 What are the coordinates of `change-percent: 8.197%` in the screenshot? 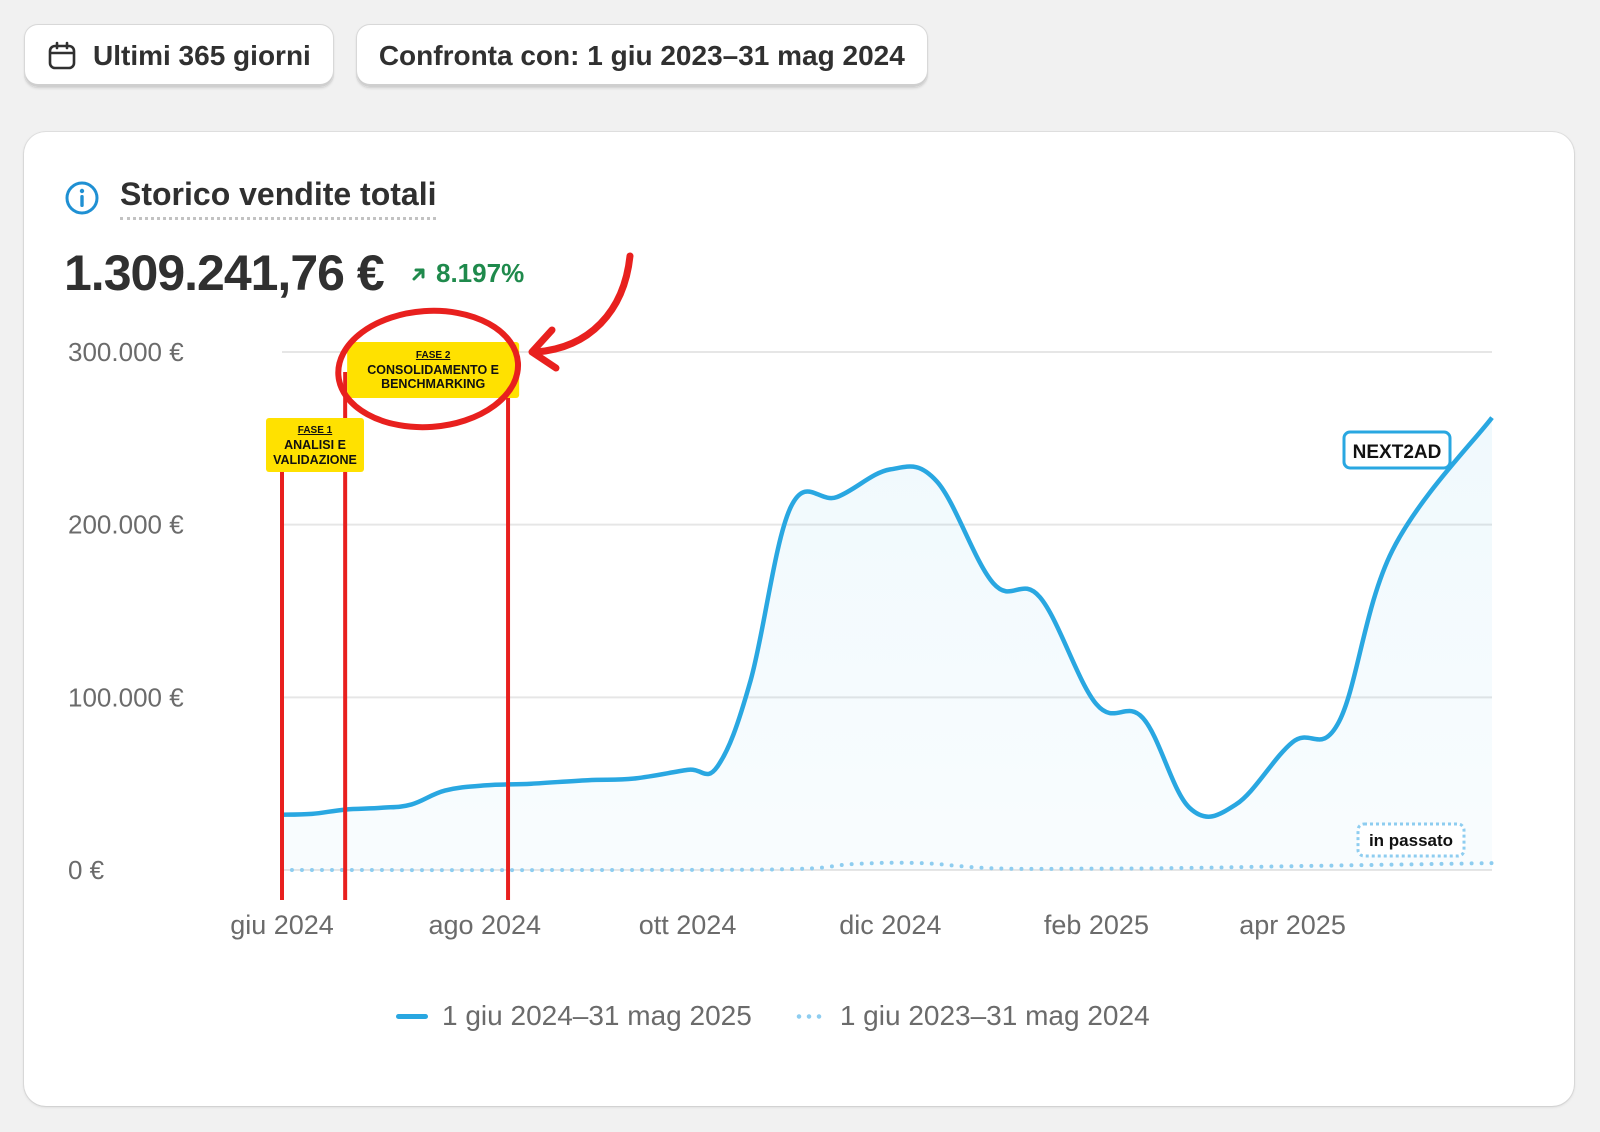 It's located at (480, 273).